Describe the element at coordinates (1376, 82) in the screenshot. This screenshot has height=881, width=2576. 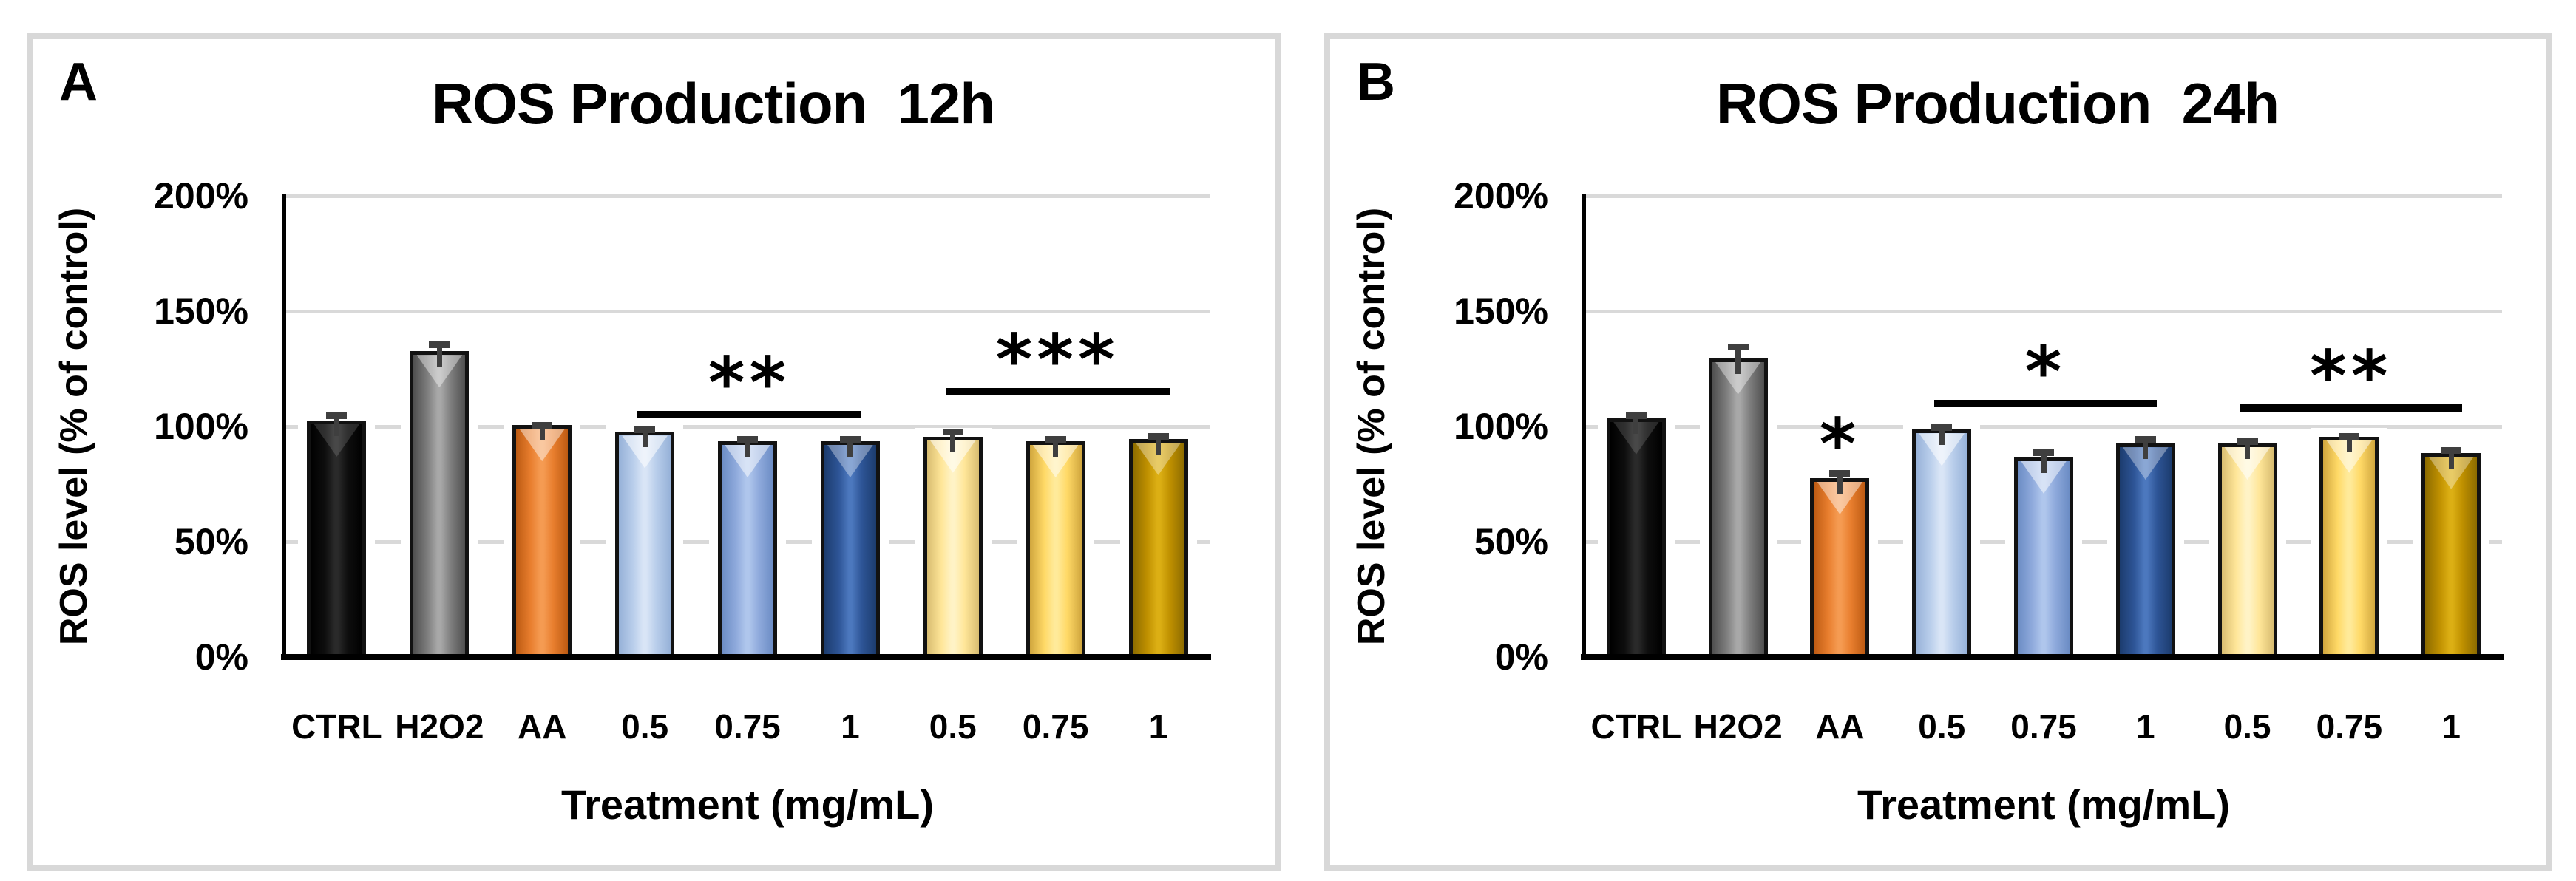
I see `panel-letter: B` at that location.